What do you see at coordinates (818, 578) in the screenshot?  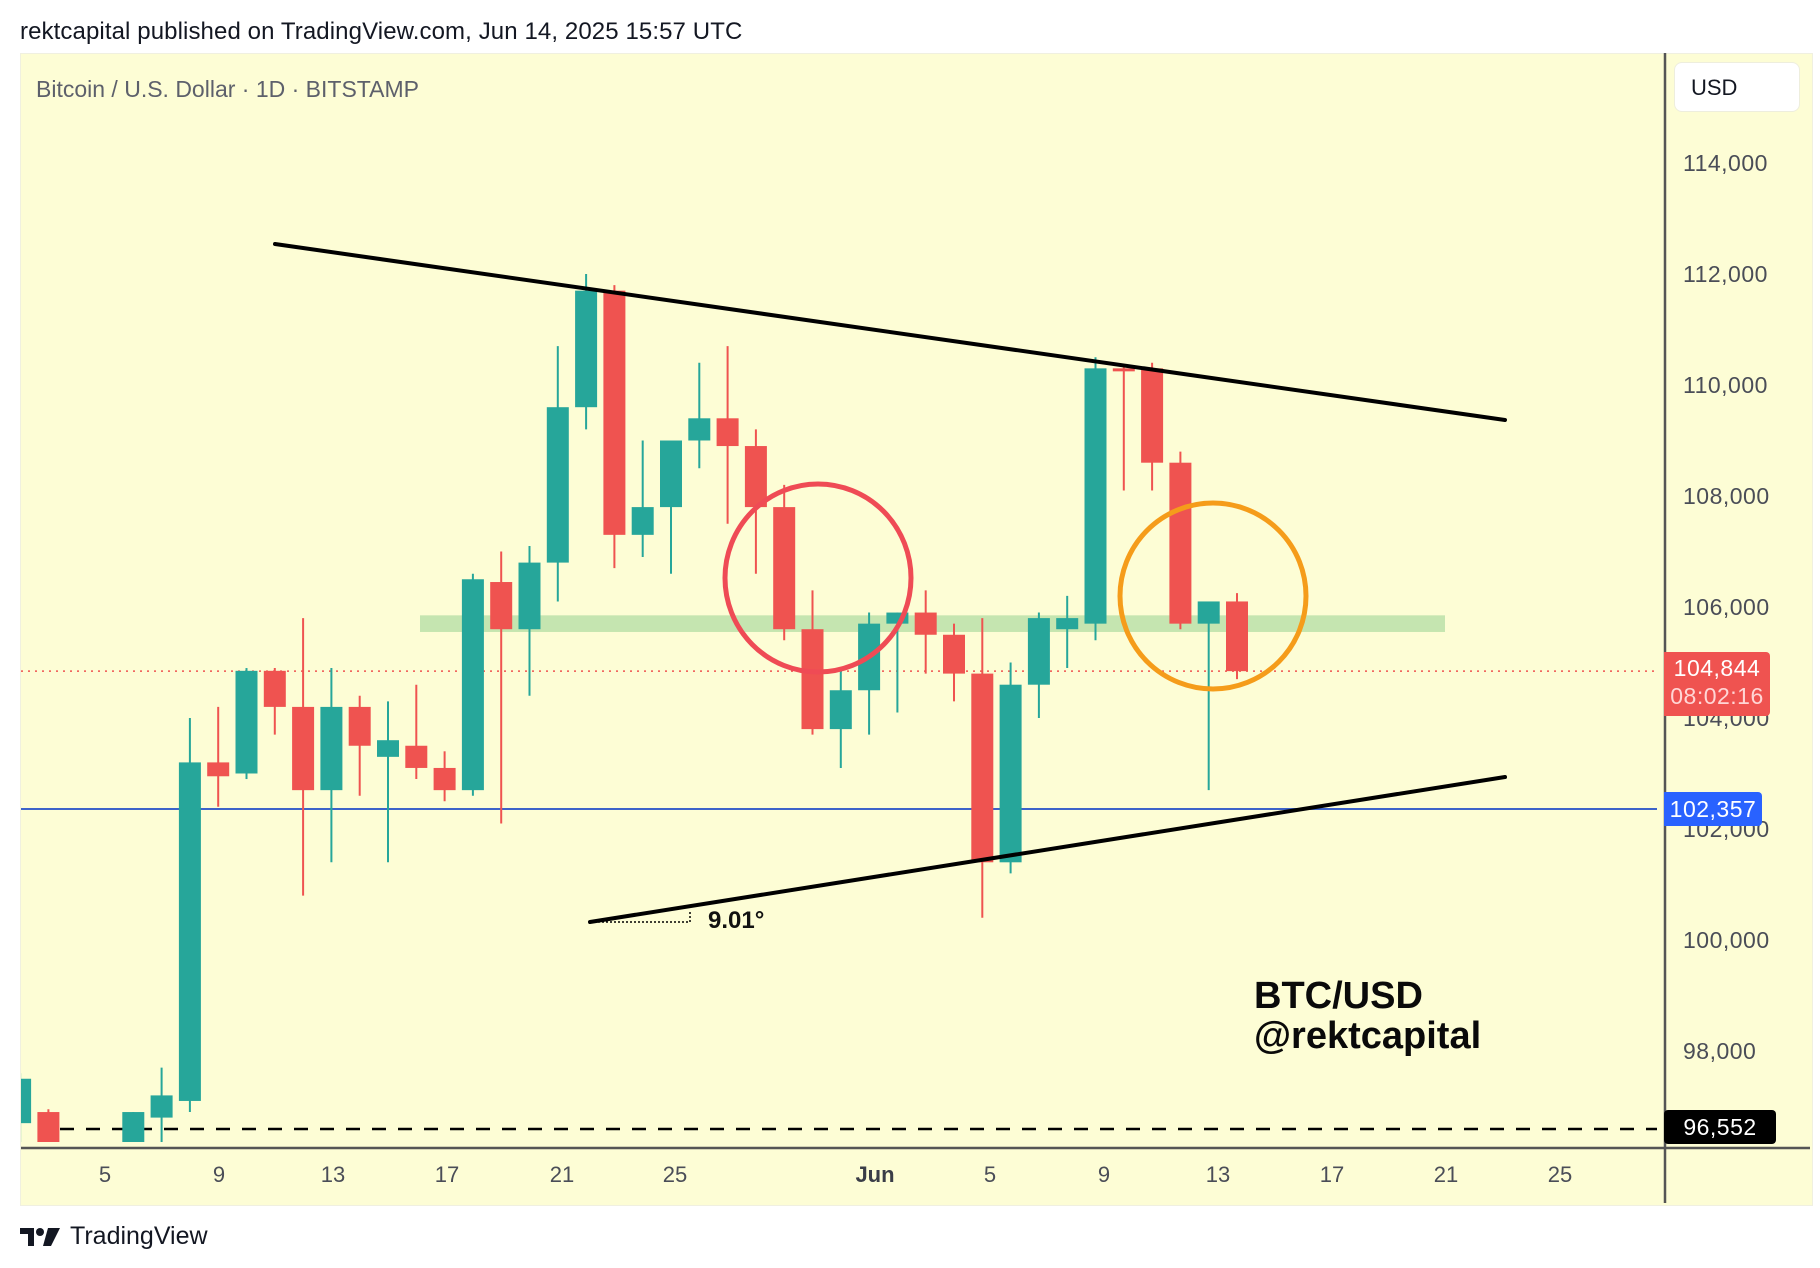 I see `red-highlight-circle` at bounding box center [818, 578].